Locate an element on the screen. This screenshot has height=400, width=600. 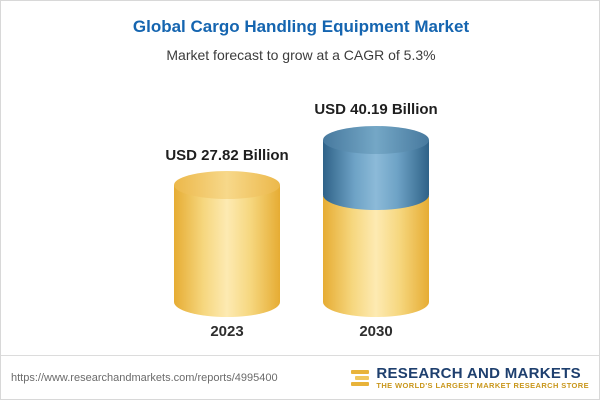
chart-title: Global Cargo Handling Equipment Market is located at coordinates (301, 26).